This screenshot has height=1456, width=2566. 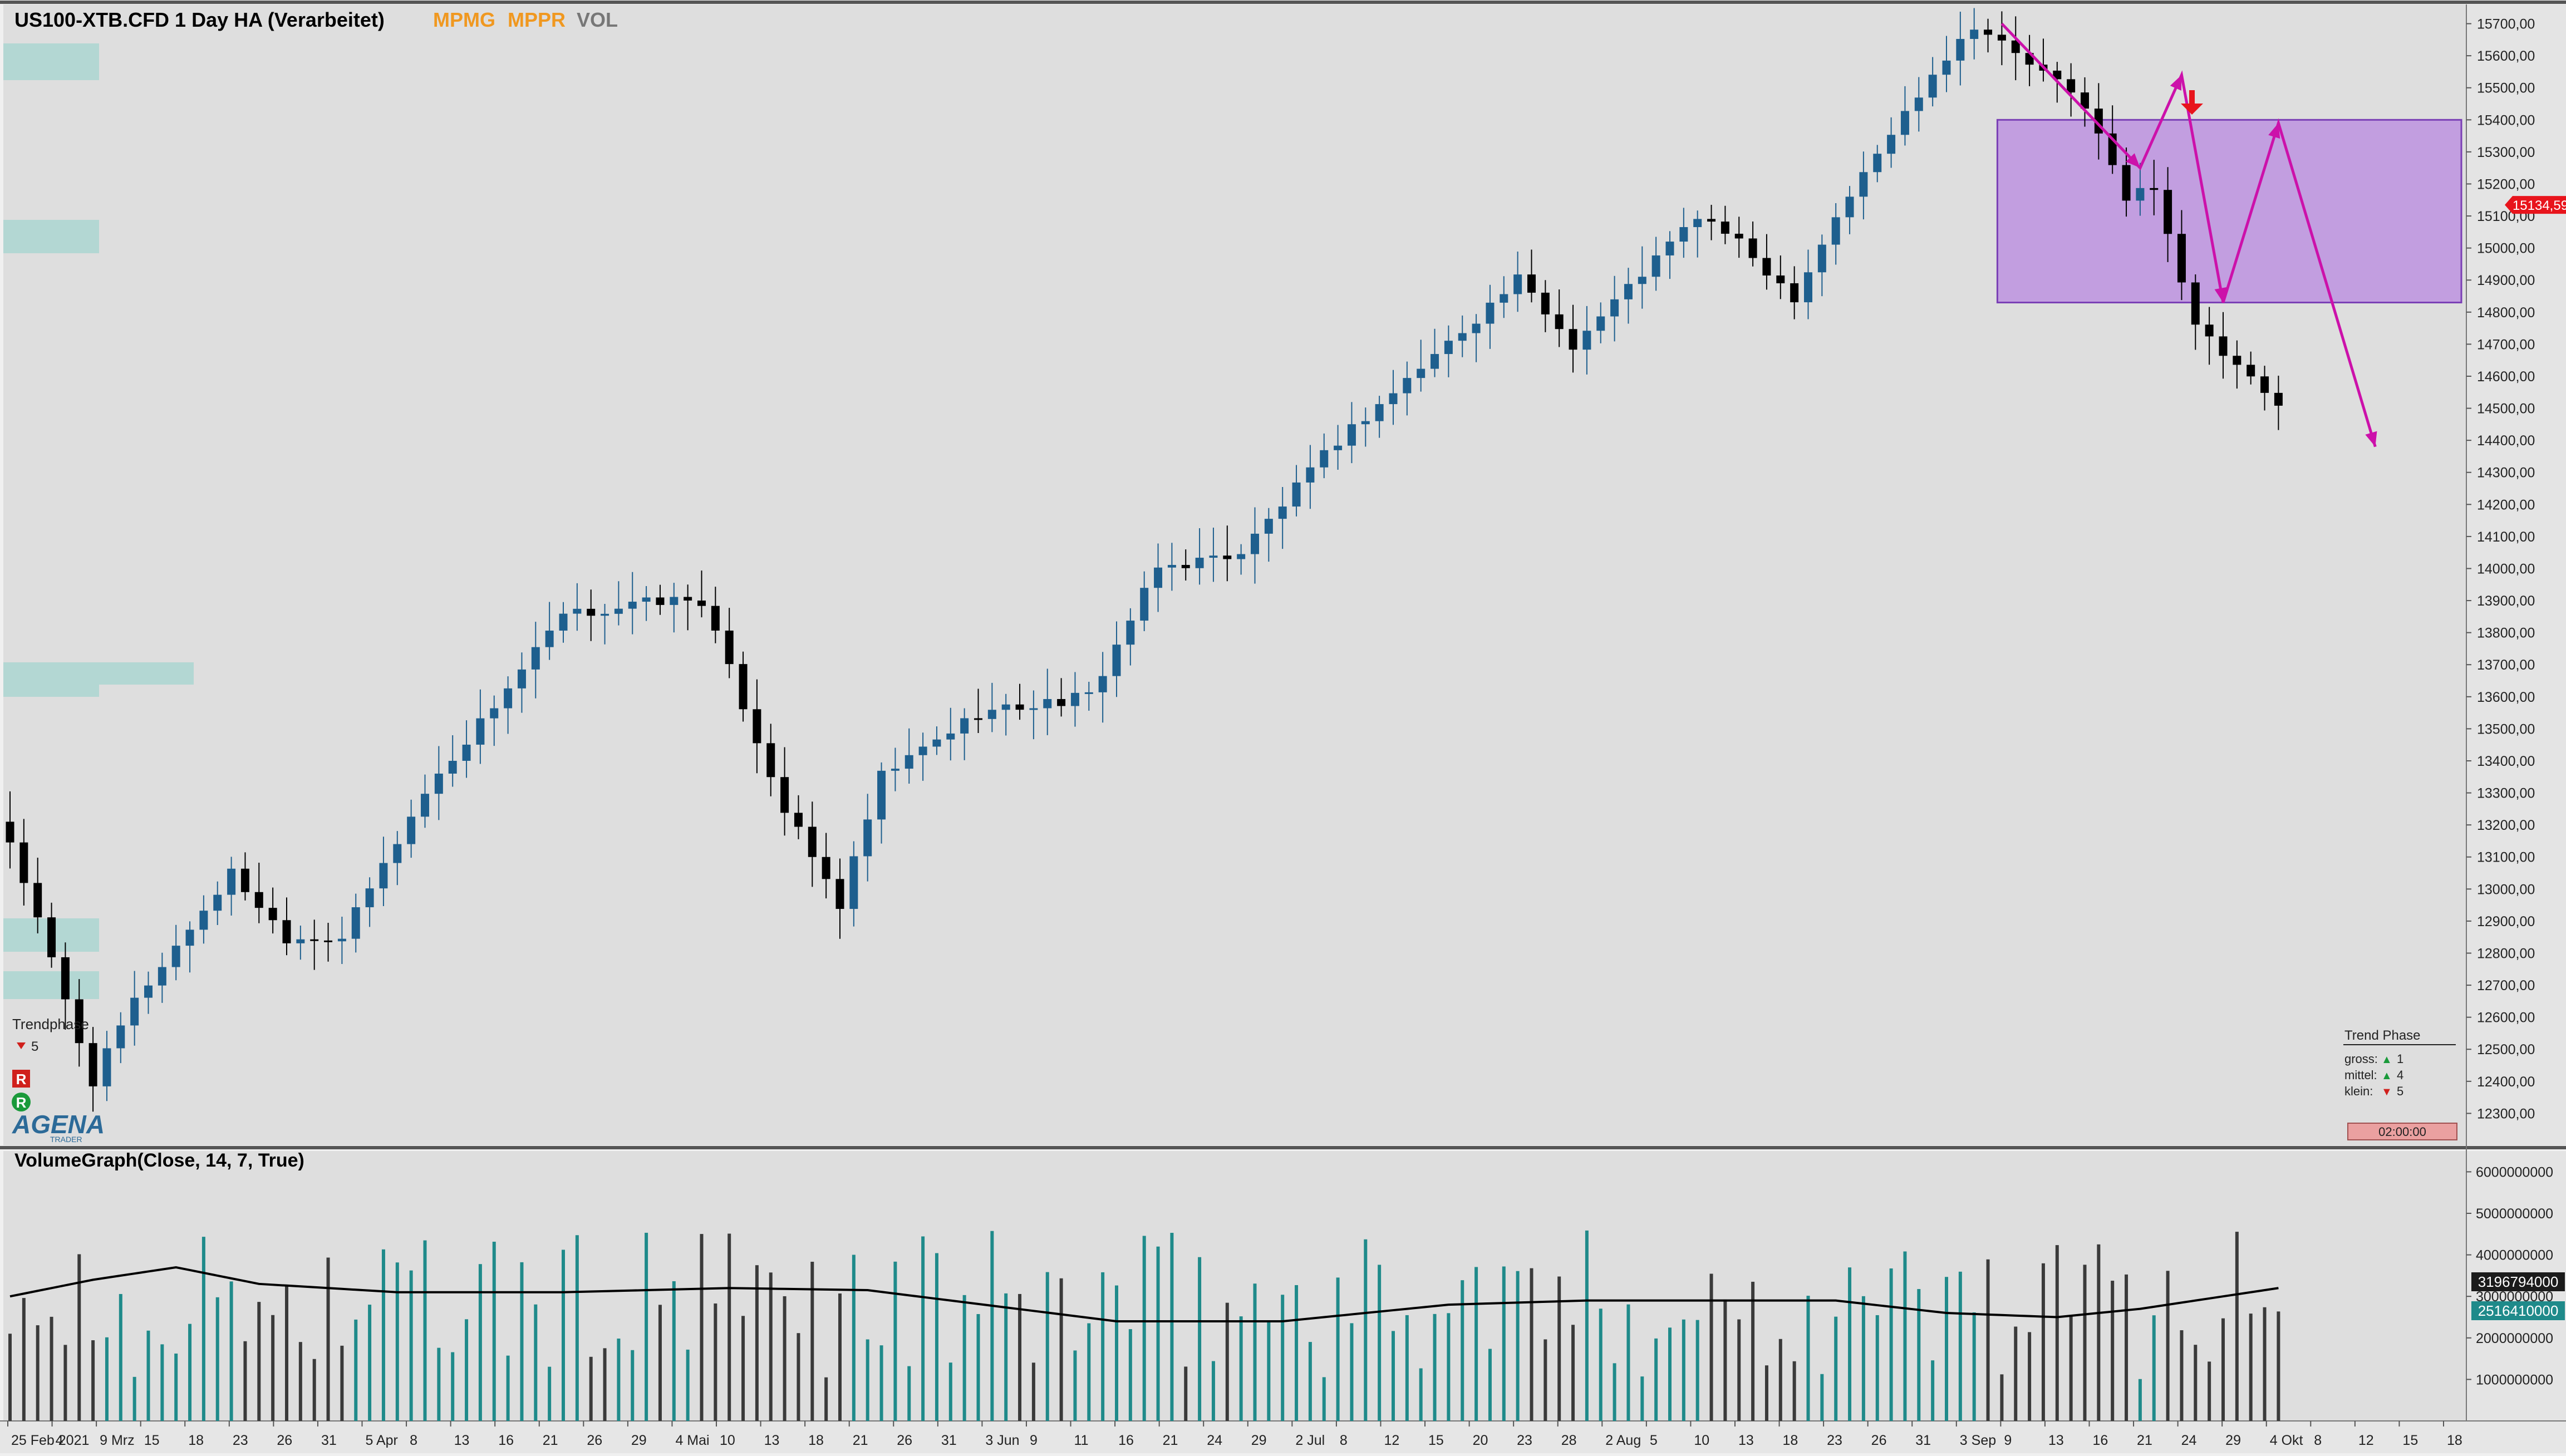 What do you see at coordinates (597, 19) in the screenshot?
I see `indicator-vol: VOL` at bounding box center [597, 19].